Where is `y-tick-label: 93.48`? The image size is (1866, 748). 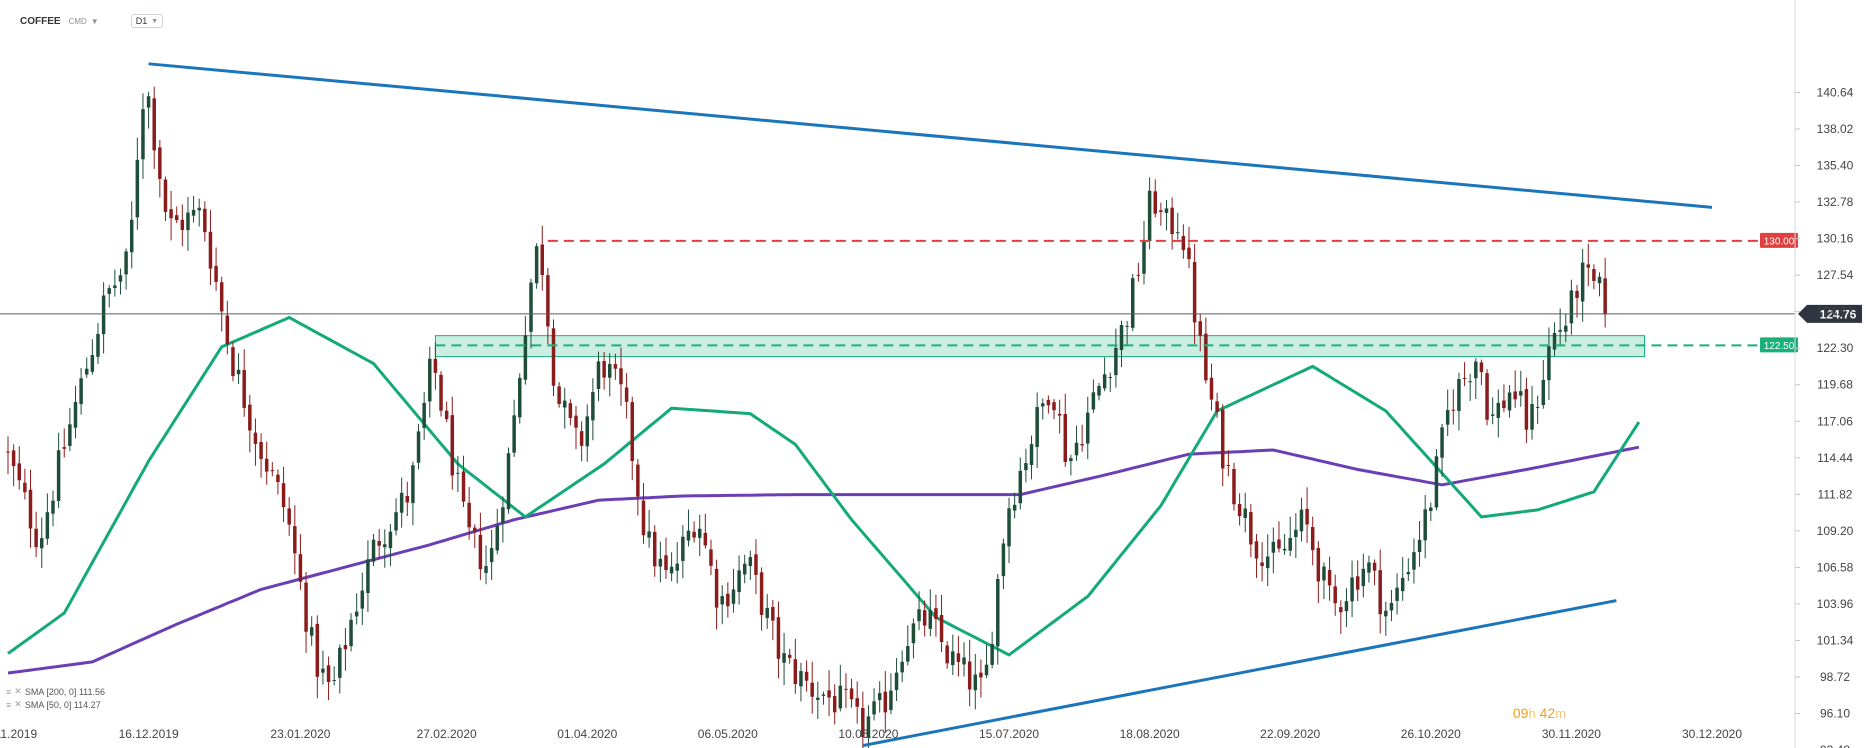 y-tick-label: 93.48 is located at coordinates (1835, 745).